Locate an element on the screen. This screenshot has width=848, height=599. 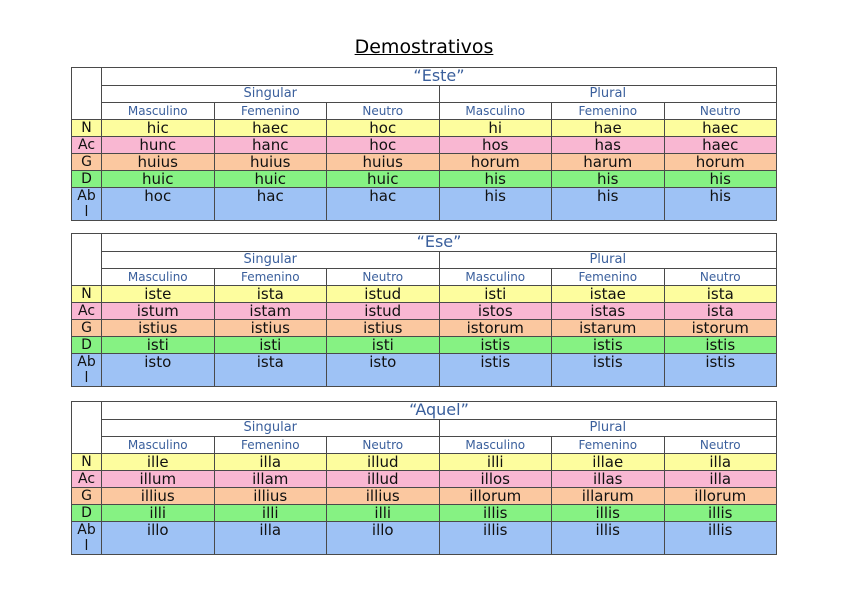
case-label: Ab l is located at coordinates (86, 370).